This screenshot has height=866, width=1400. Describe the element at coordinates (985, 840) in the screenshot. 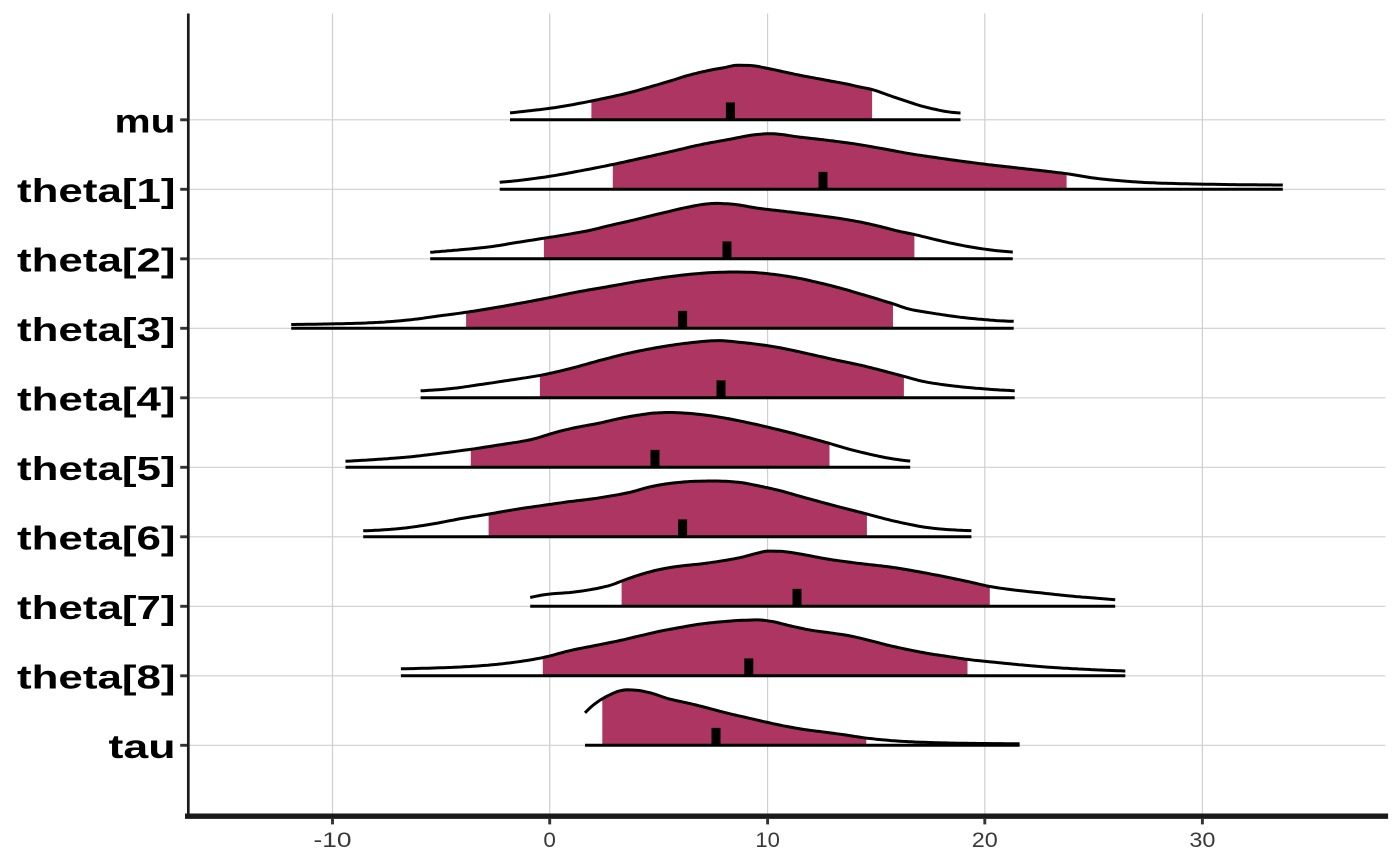

I see `svg-text: 20` at that location.